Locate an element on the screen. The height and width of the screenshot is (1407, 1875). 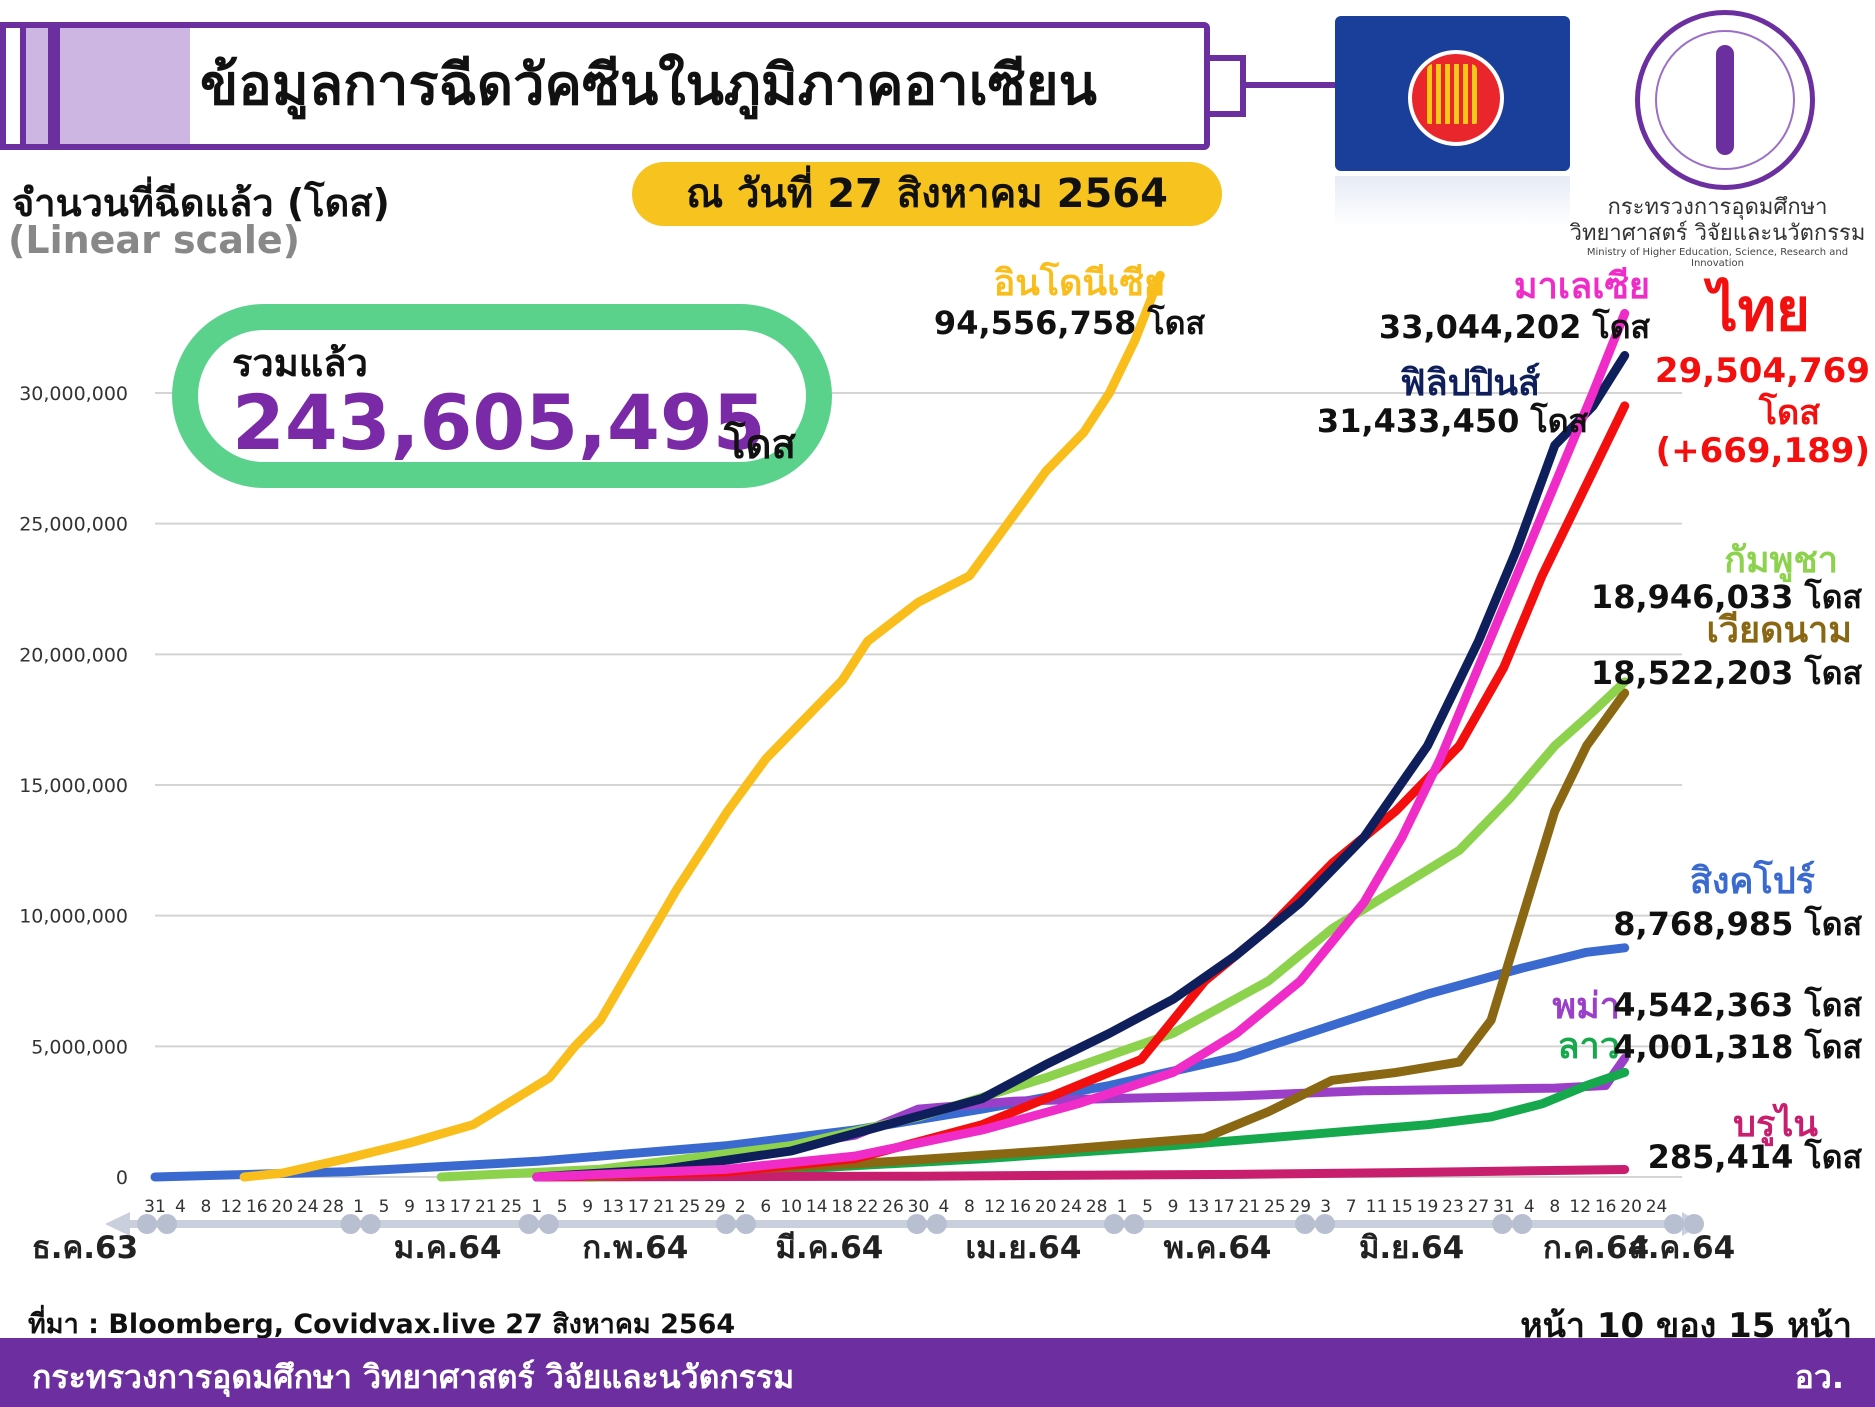
series-value-label: 8,768,985 โดส is located at coordinates (1737, 924).